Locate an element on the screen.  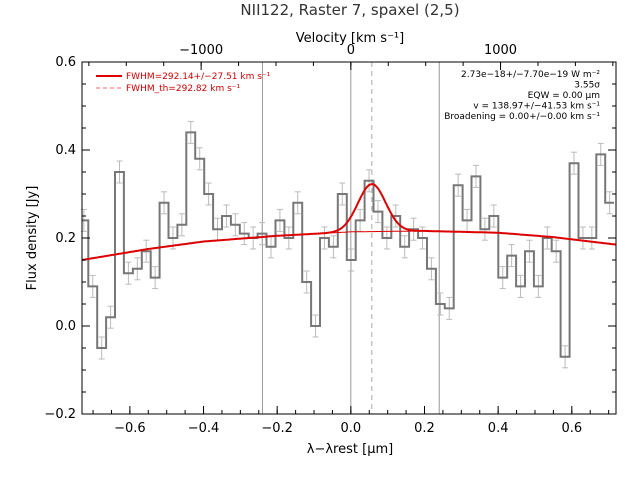
top-tick-label: 0 is located at coordinates (351, 50).